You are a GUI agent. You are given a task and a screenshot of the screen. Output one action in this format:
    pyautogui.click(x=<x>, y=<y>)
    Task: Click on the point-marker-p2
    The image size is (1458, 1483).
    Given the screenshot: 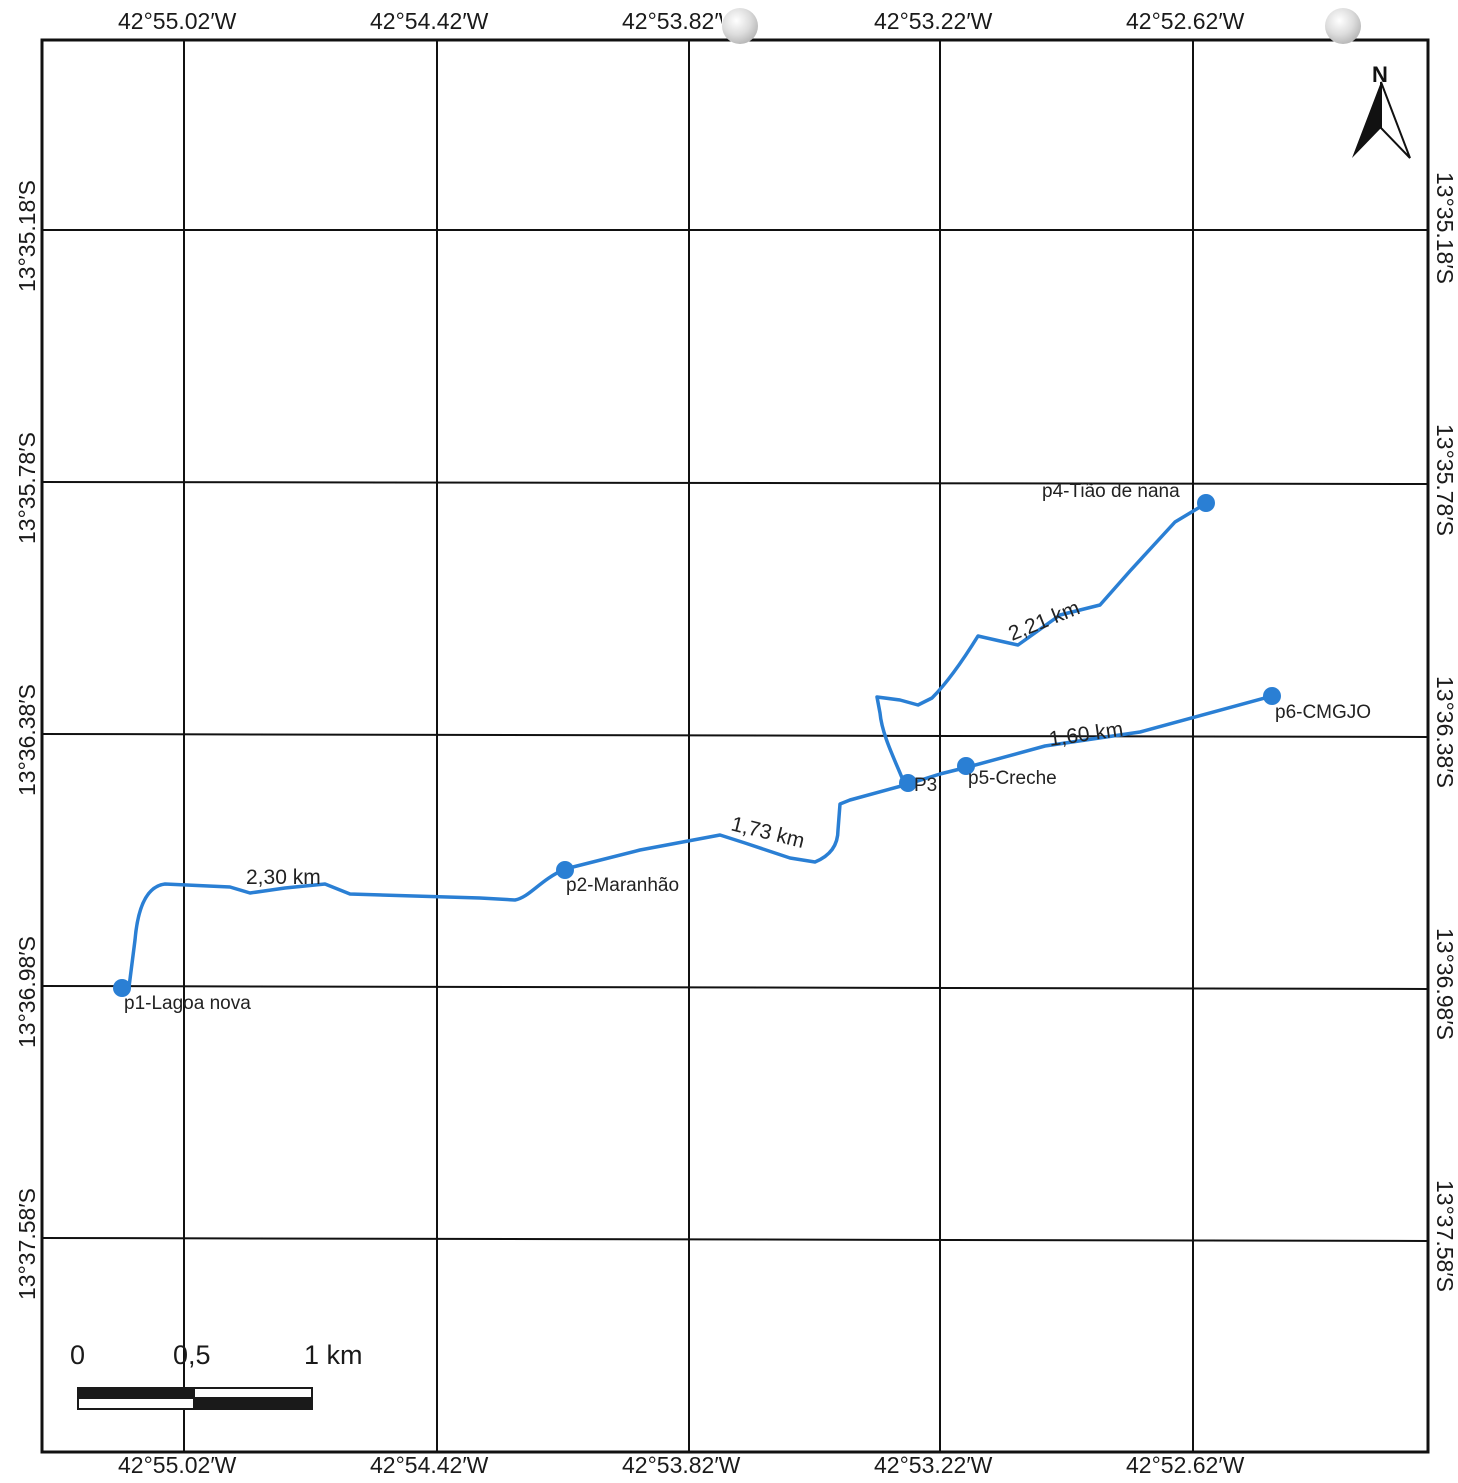 What is the action you would take?
    pyautogui.click(x=565, y=870)
    